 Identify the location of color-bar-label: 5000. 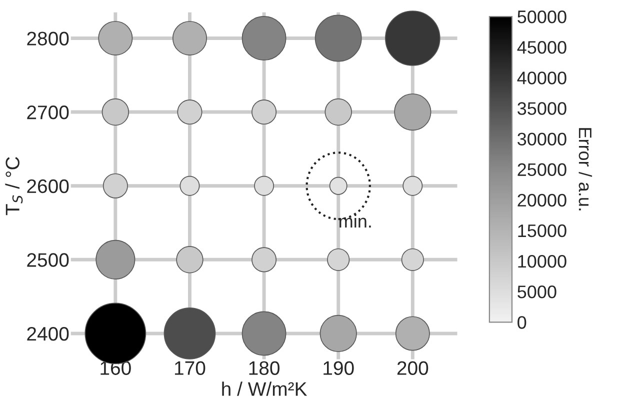
(537, 292).